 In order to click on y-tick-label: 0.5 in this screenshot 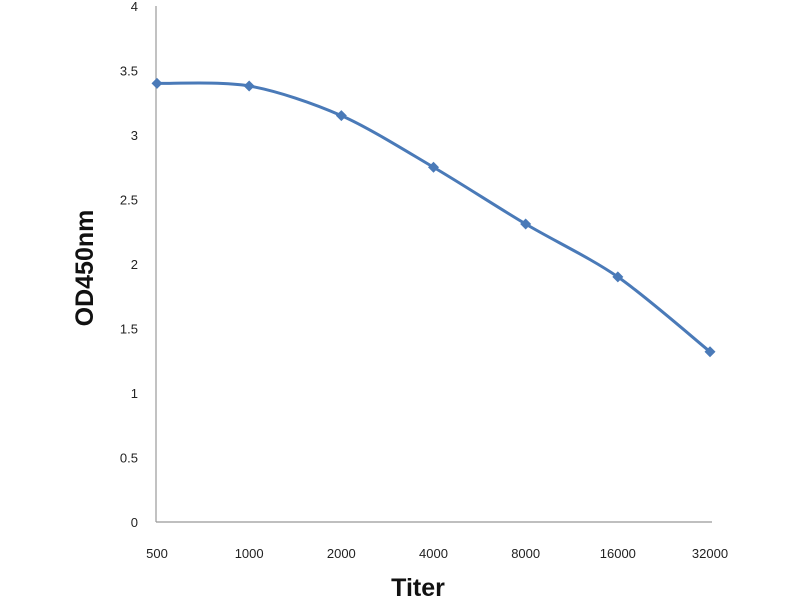, I will do `click(129, 458)`.